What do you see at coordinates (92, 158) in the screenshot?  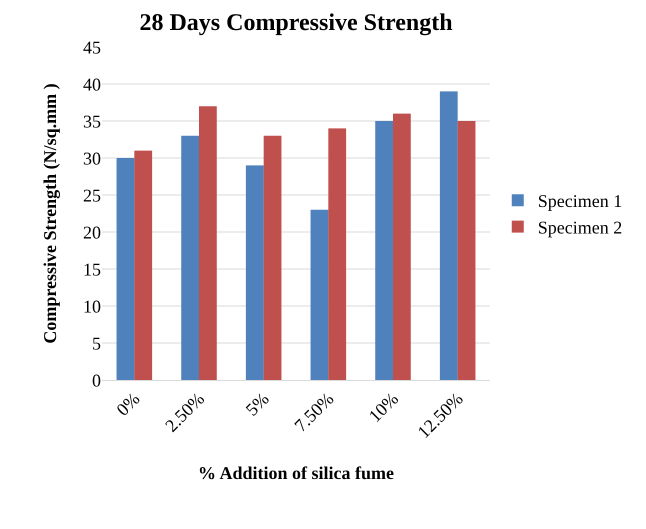 I see `y-tick-label: 30` at bounding box center [92, 158].